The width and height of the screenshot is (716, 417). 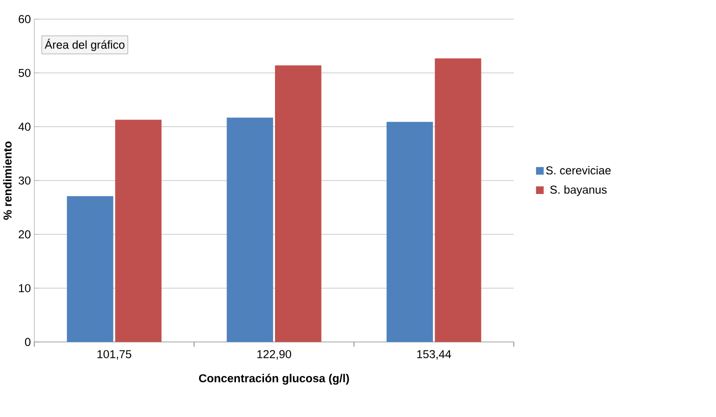 What do you see at coordinates (84, 44) in the screenshot?
I see `annotation: Área del gráfico` at bounding box center [84, 44].